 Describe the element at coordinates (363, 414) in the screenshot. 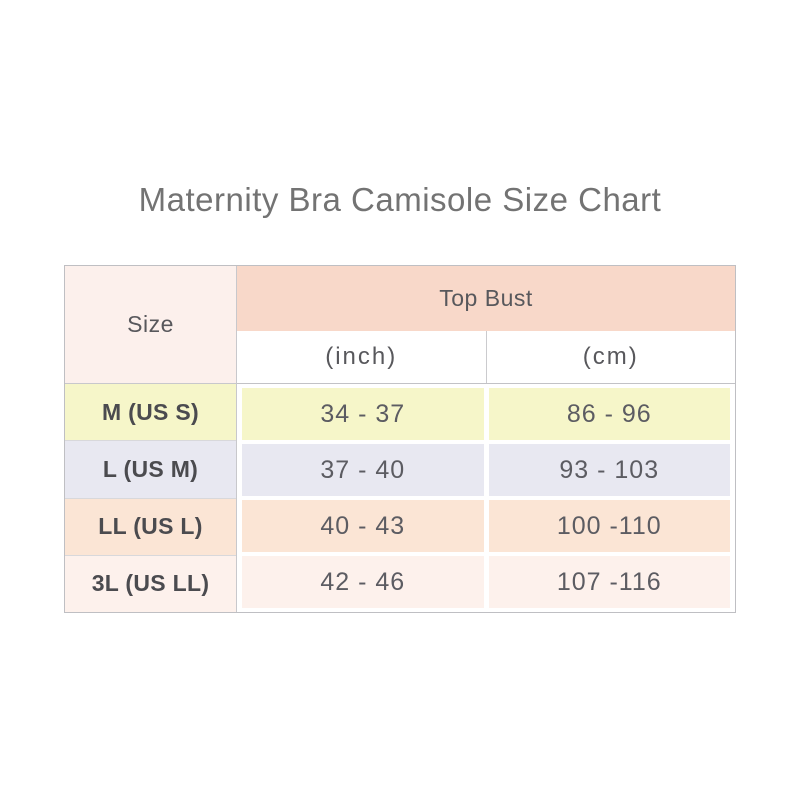

I see `inch-value-cell: 34 - 37` at that location.